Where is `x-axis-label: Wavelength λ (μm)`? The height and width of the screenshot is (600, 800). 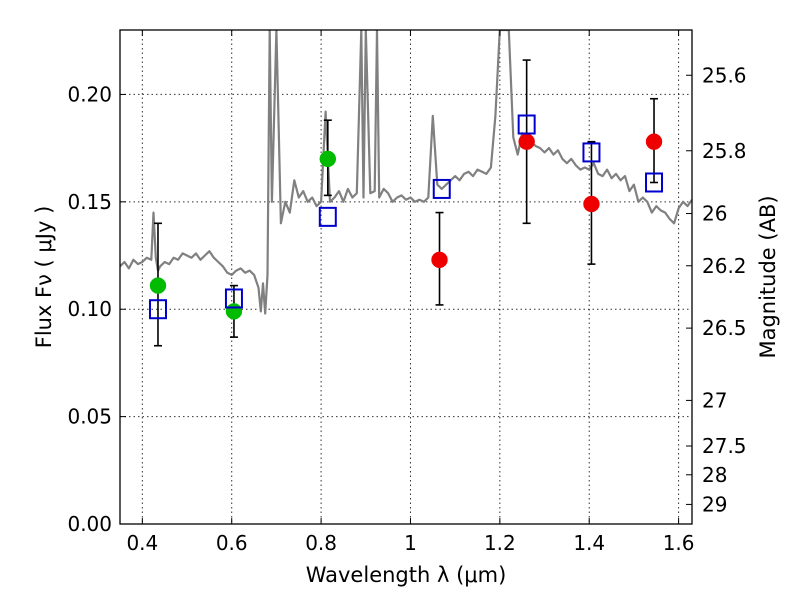 x-axis-label: Wavelength λ (μm) is located at coordinates (406, 575).